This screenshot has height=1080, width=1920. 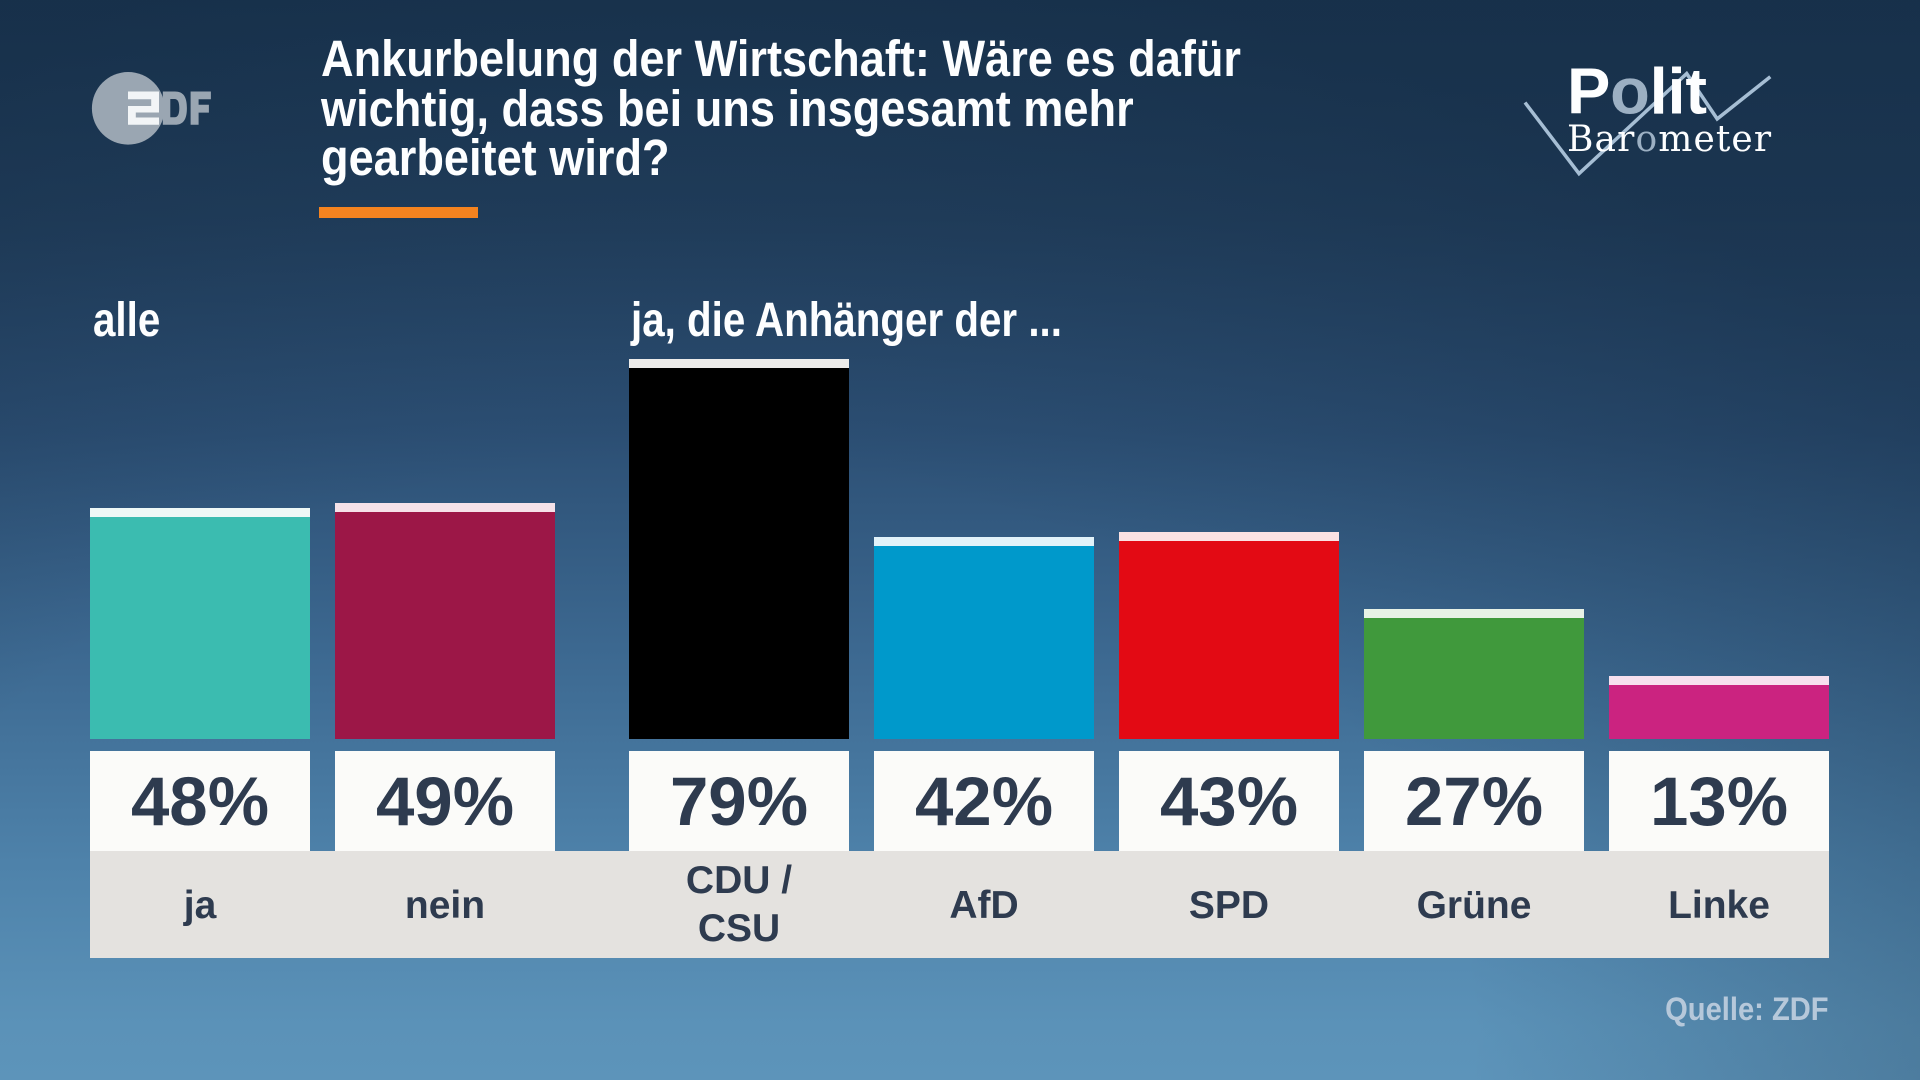 What do you see at coordinates (1229, 635) in the screenshot?
I see `bar-spd` at bounding box center [1229, 635].